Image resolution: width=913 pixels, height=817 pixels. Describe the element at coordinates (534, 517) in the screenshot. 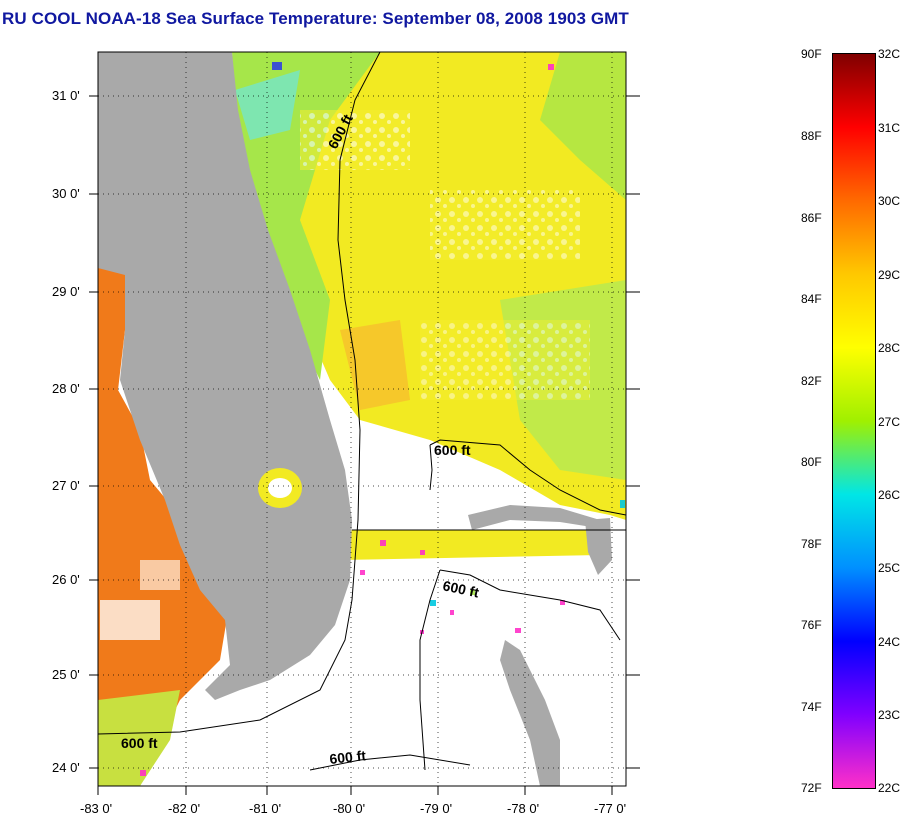

I see `grand-bahama` at that location.